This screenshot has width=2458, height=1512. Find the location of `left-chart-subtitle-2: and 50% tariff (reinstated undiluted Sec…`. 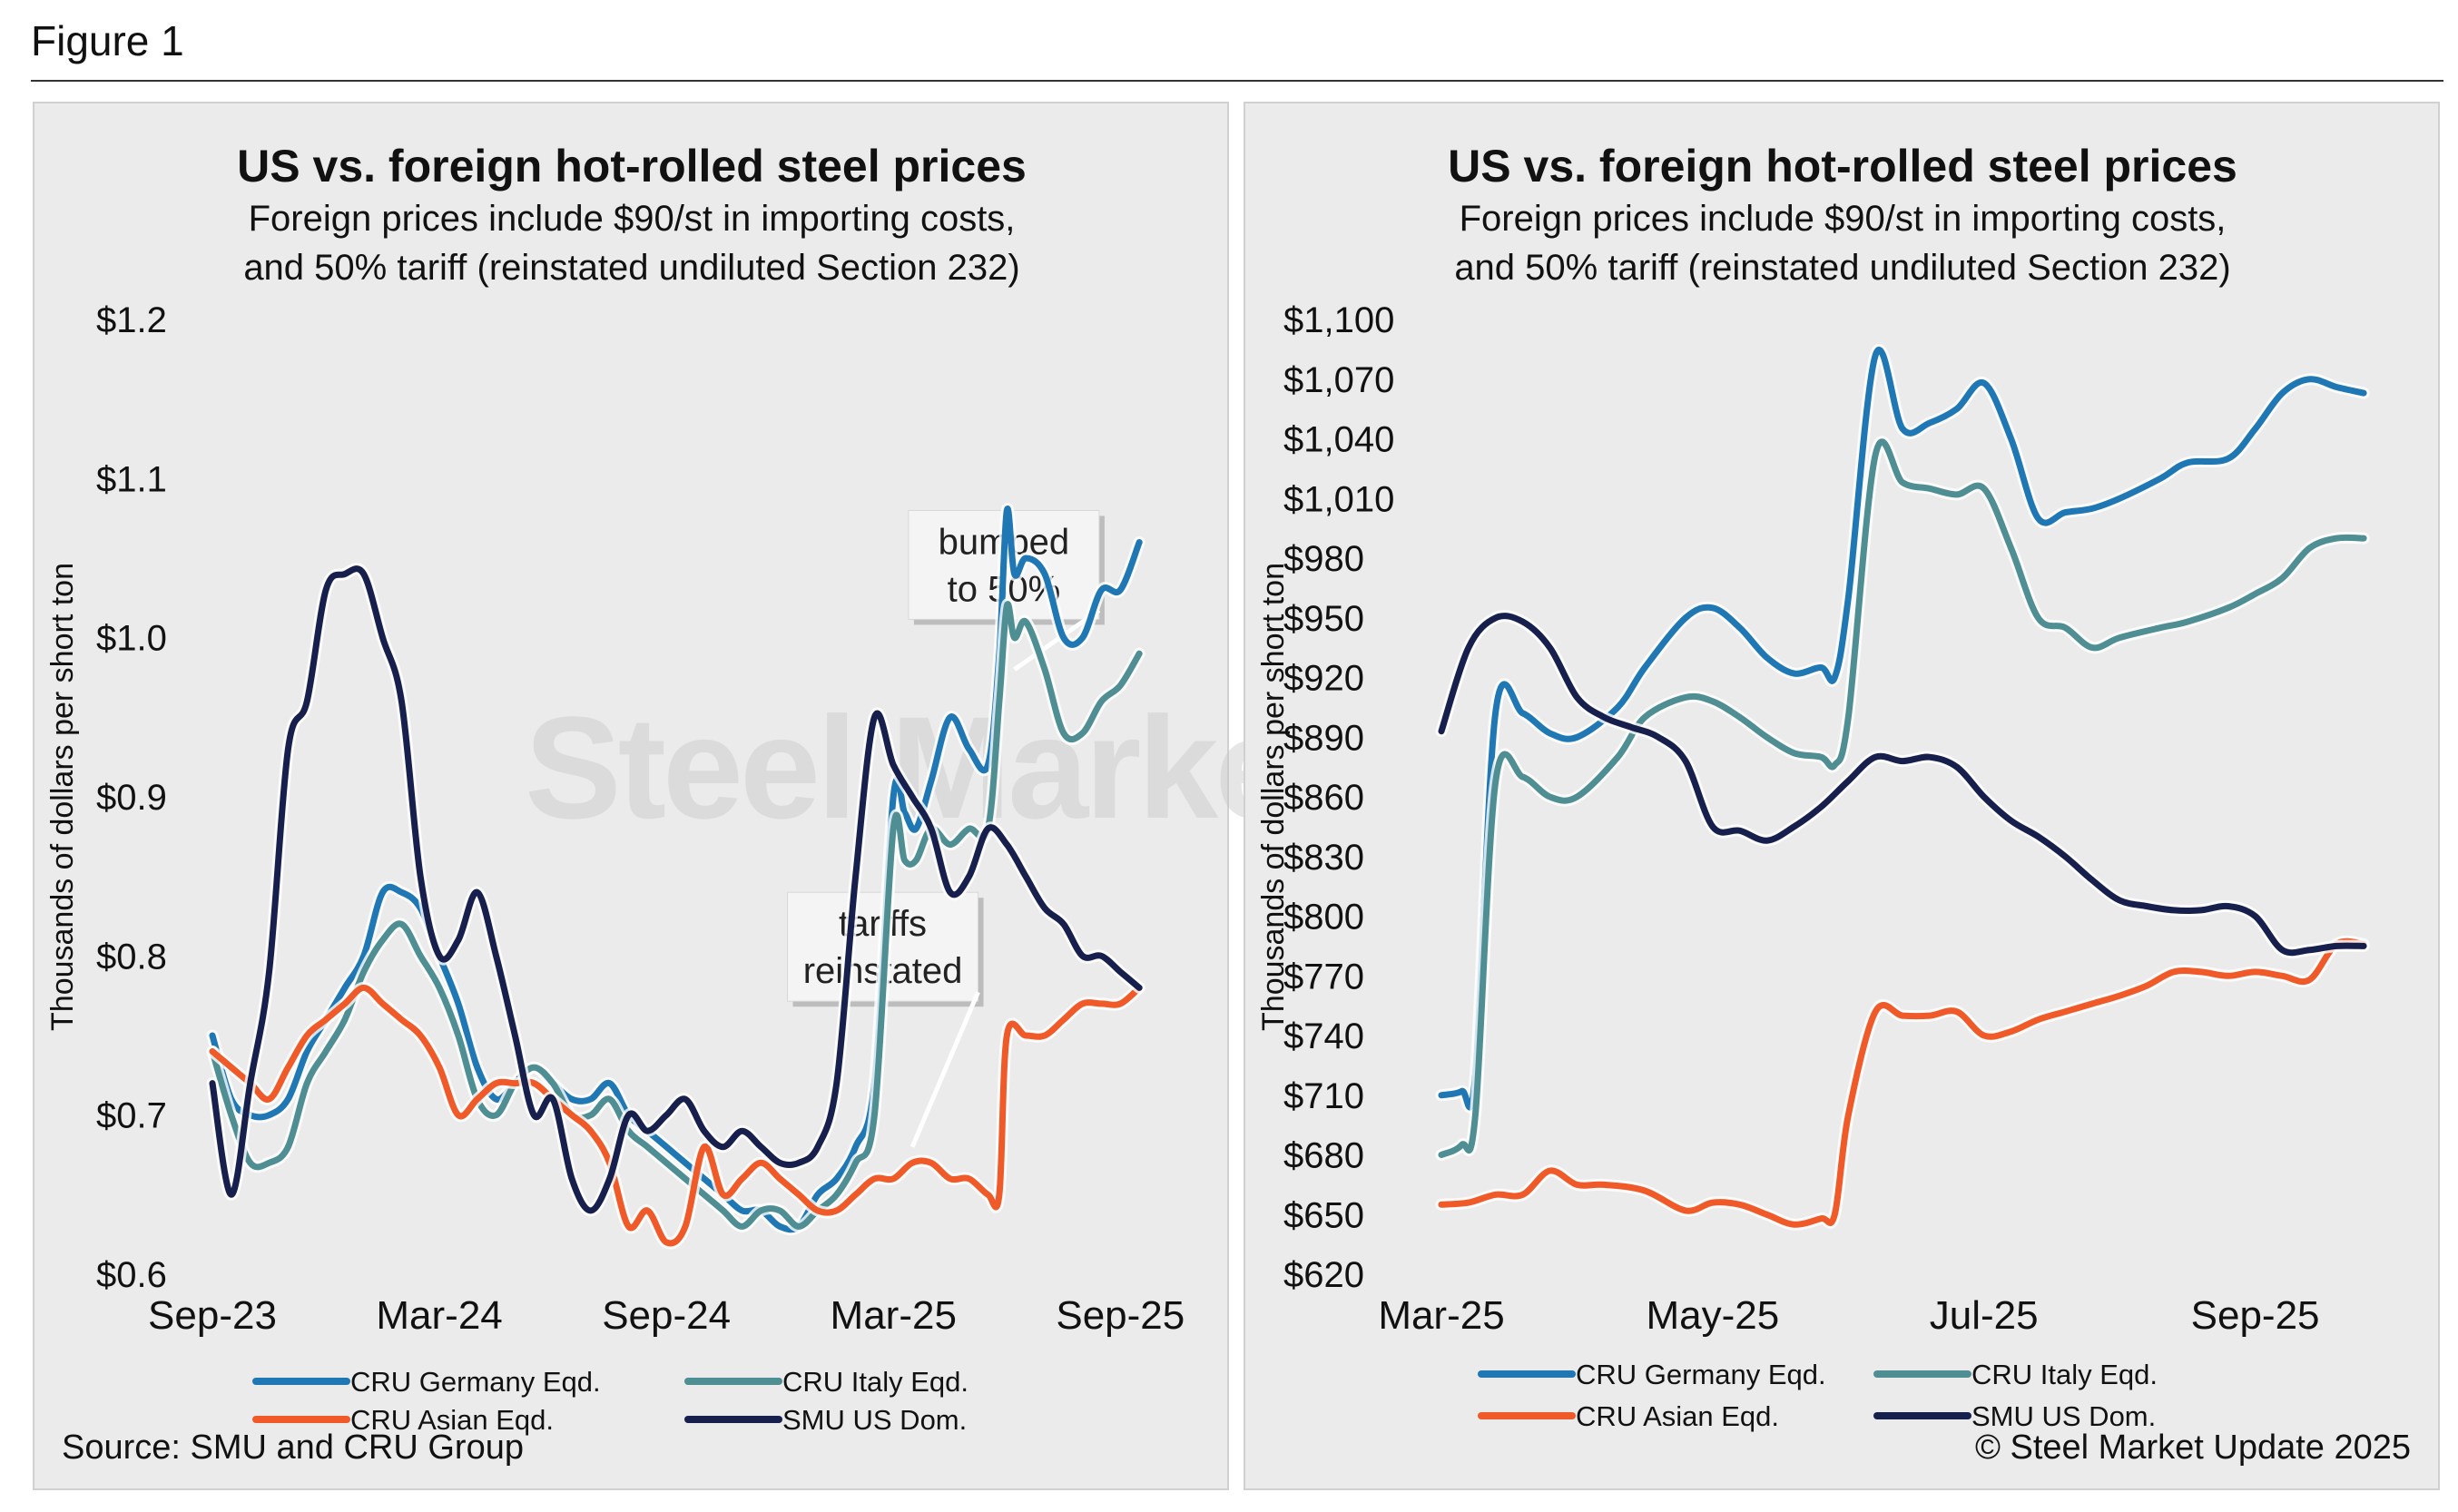

left-chart-subtitle-2: and 50% tariff (reinstated undiluted Sec… is located at coordinates (631, 268).